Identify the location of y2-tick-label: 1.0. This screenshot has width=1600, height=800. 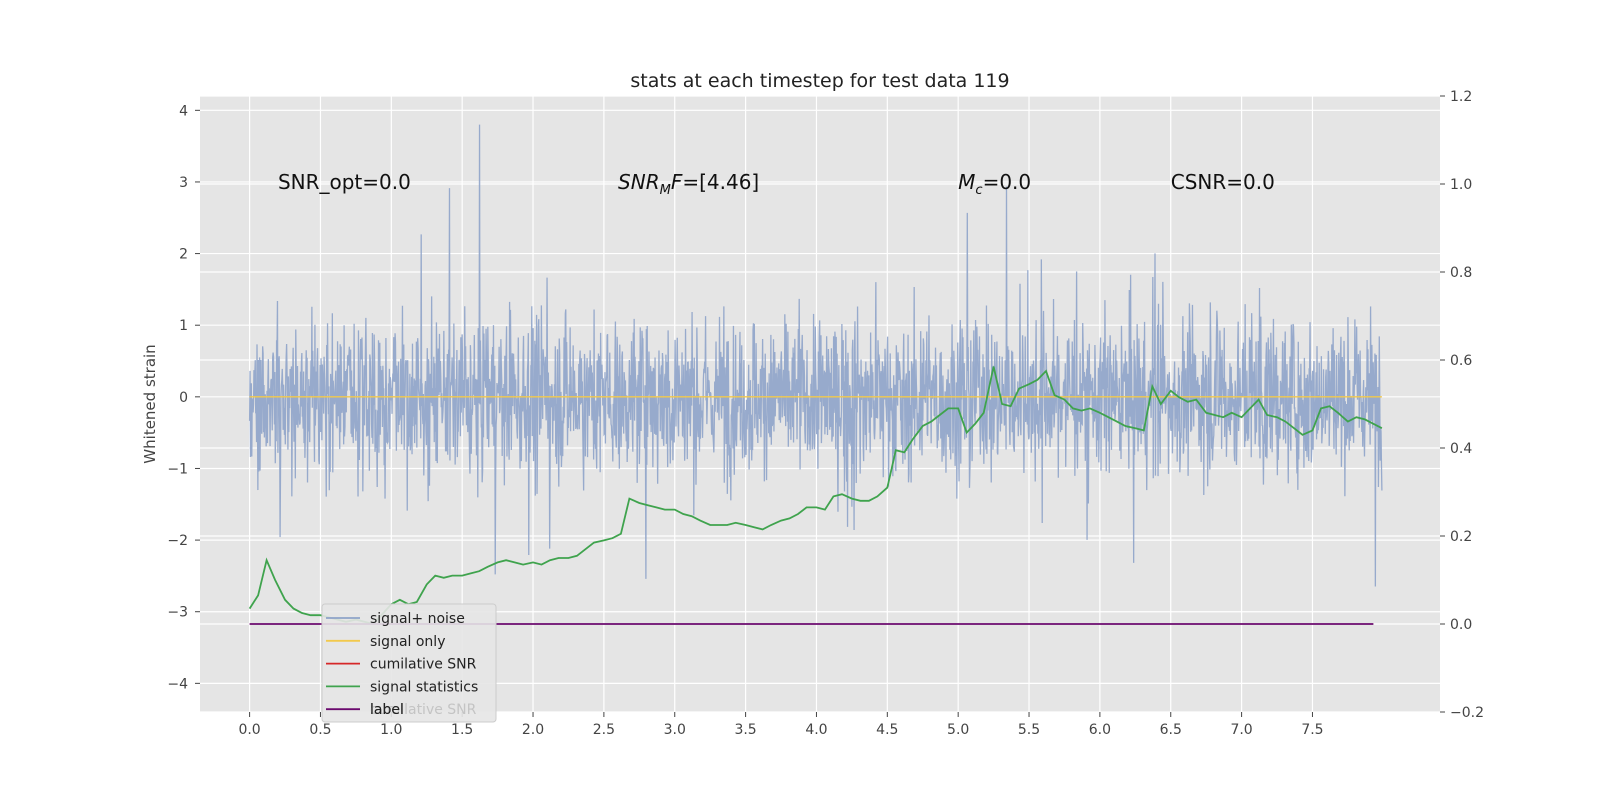
(1461, 185).